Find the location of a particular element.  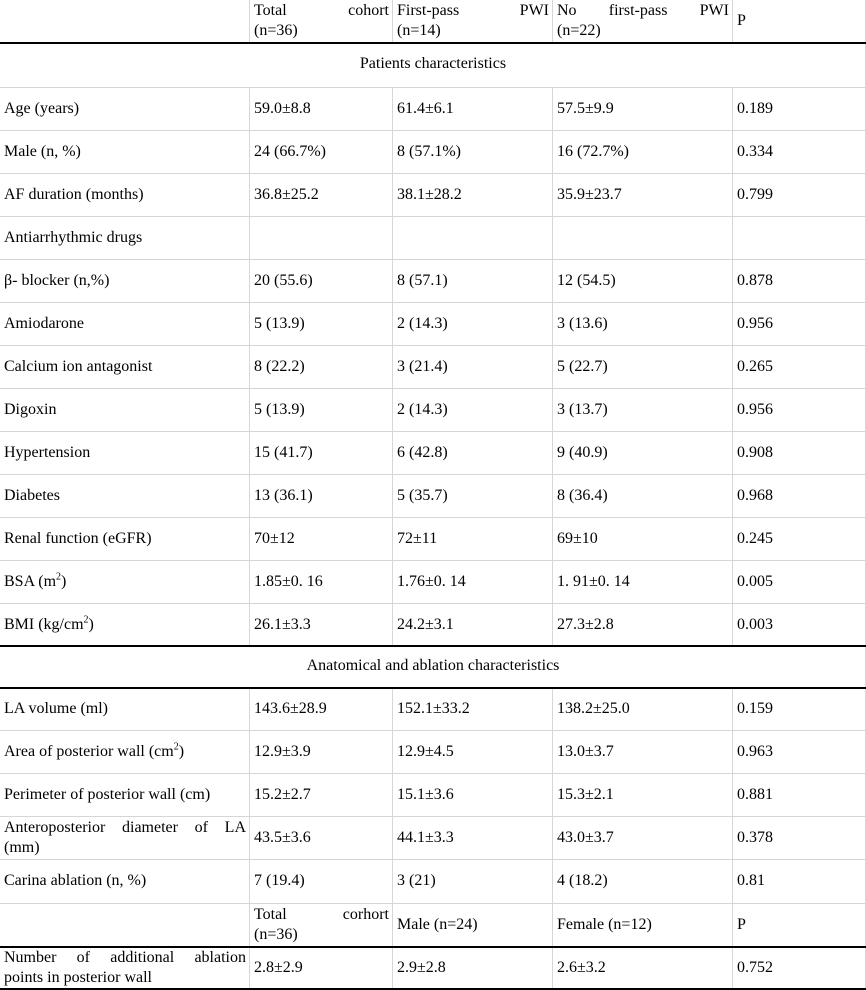

cell-total: 36.8±25.2 is located at coordinates (286, 194).